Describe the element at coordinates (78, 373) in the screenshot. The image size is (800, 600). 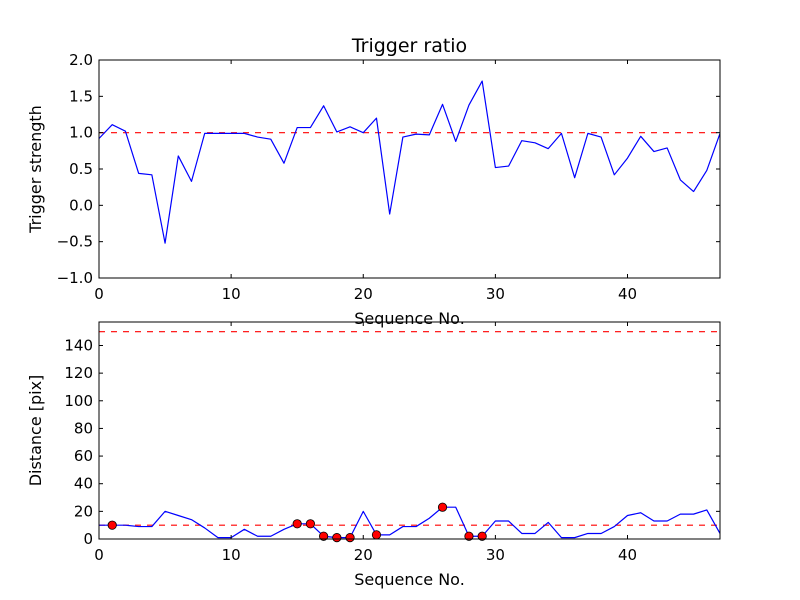
I see `y-tick-label: 120` at that location.